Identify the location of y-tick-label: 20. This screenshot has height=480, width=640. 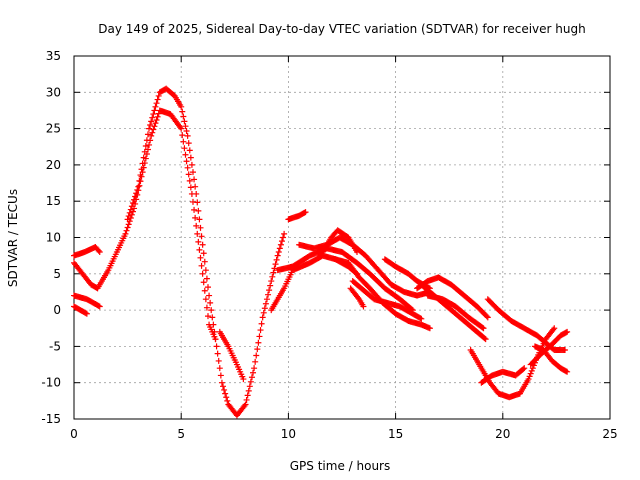
(53, 165).